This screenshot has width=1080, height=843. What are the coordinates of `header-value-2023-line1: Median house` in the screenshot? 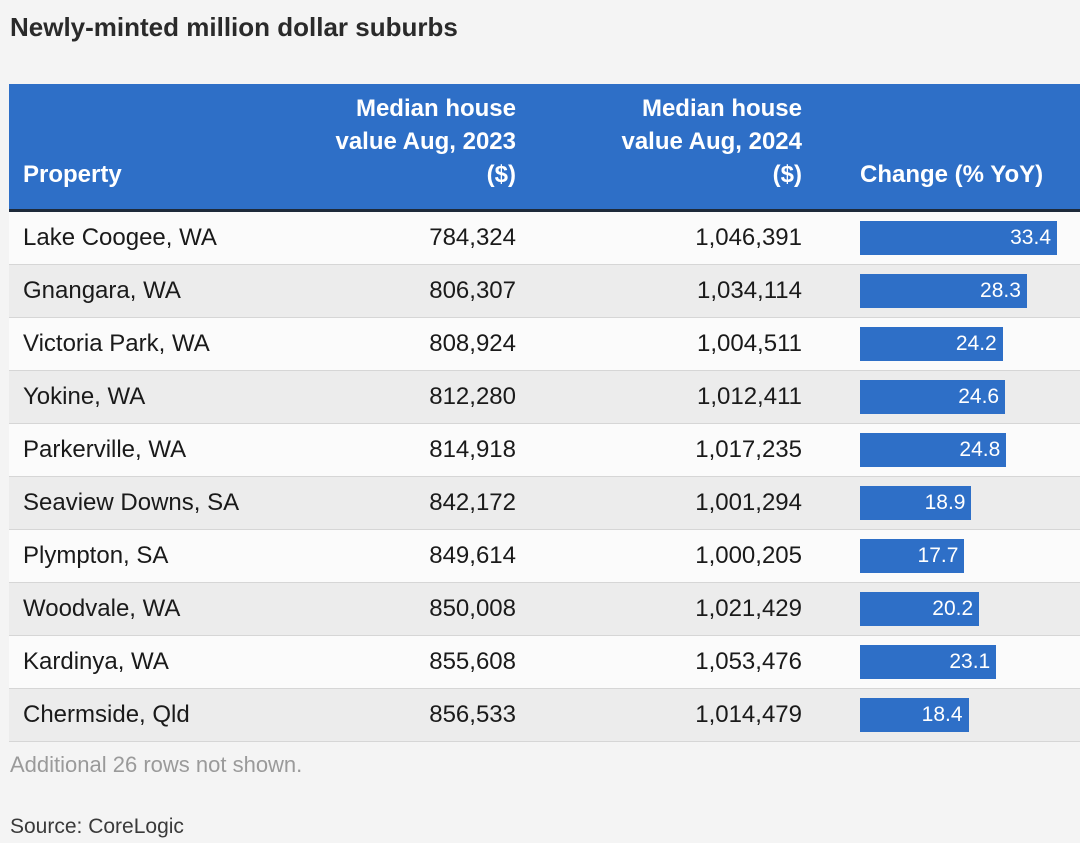 It's located at (435, 108).